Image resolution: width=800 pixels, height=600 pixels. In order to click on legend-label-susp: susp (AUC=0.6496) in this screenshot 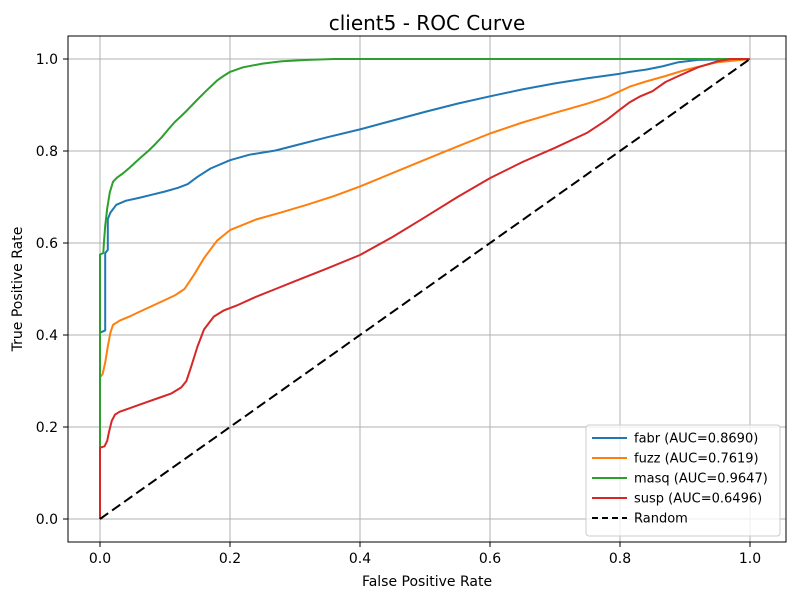, I will do `click(698, 499)`.